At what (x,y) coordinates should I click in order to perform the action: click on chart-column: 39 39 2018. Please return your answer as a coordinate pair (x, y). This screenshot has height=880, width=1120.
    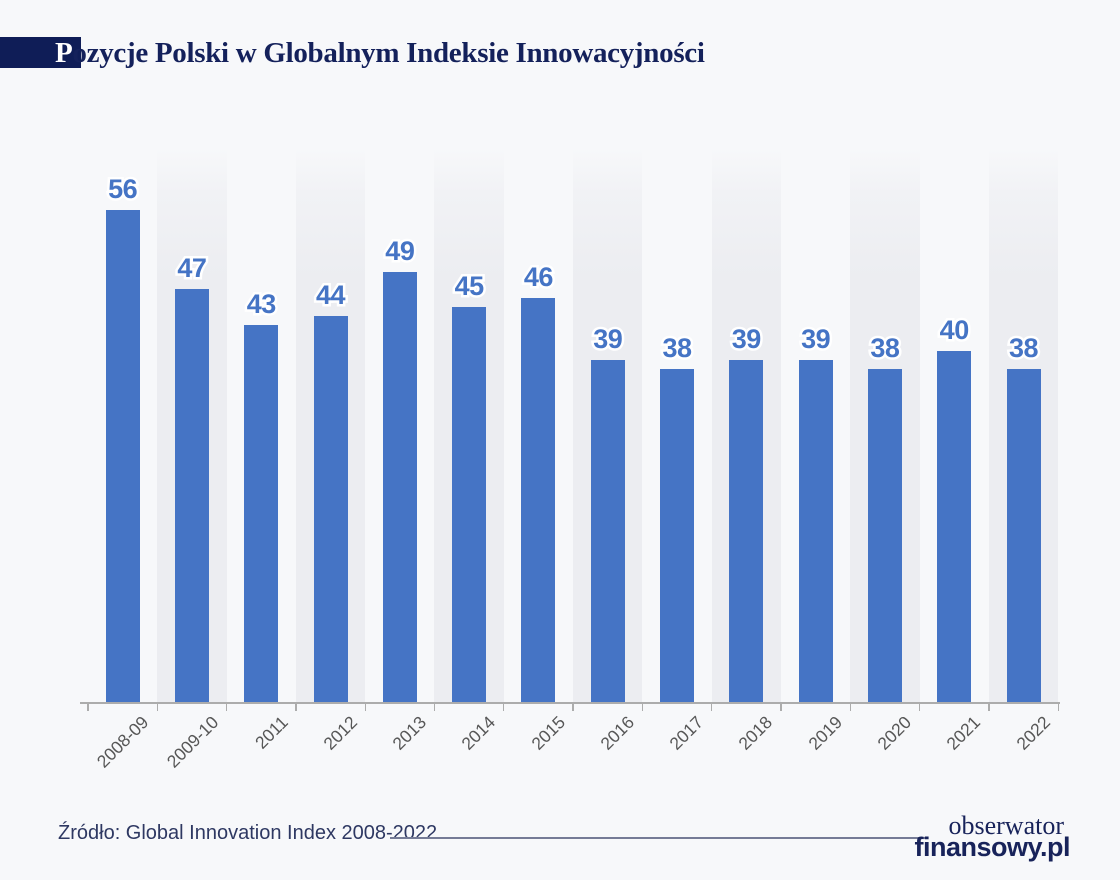
    Looking at the image, I should click on (746, 451).